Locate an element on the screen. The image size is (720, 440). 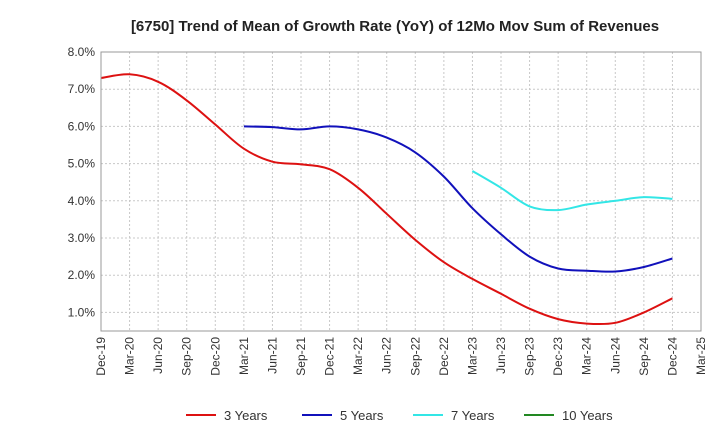
x-tick-label: Jun-24 is located at coordinates (615, 355).